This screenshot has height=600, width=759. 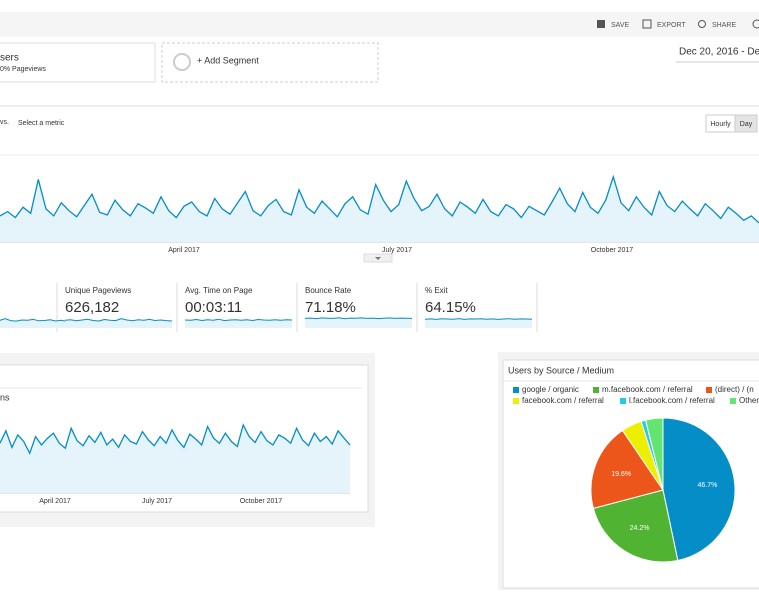 I want to click on sessions-title: ns, so click(x=5, y=397).